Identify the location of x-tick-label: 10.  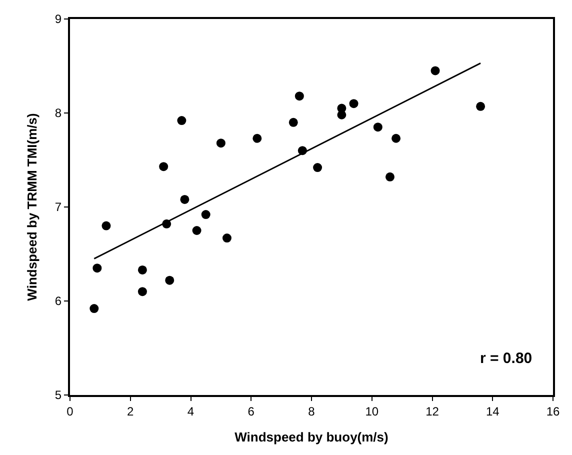
(372, 411).